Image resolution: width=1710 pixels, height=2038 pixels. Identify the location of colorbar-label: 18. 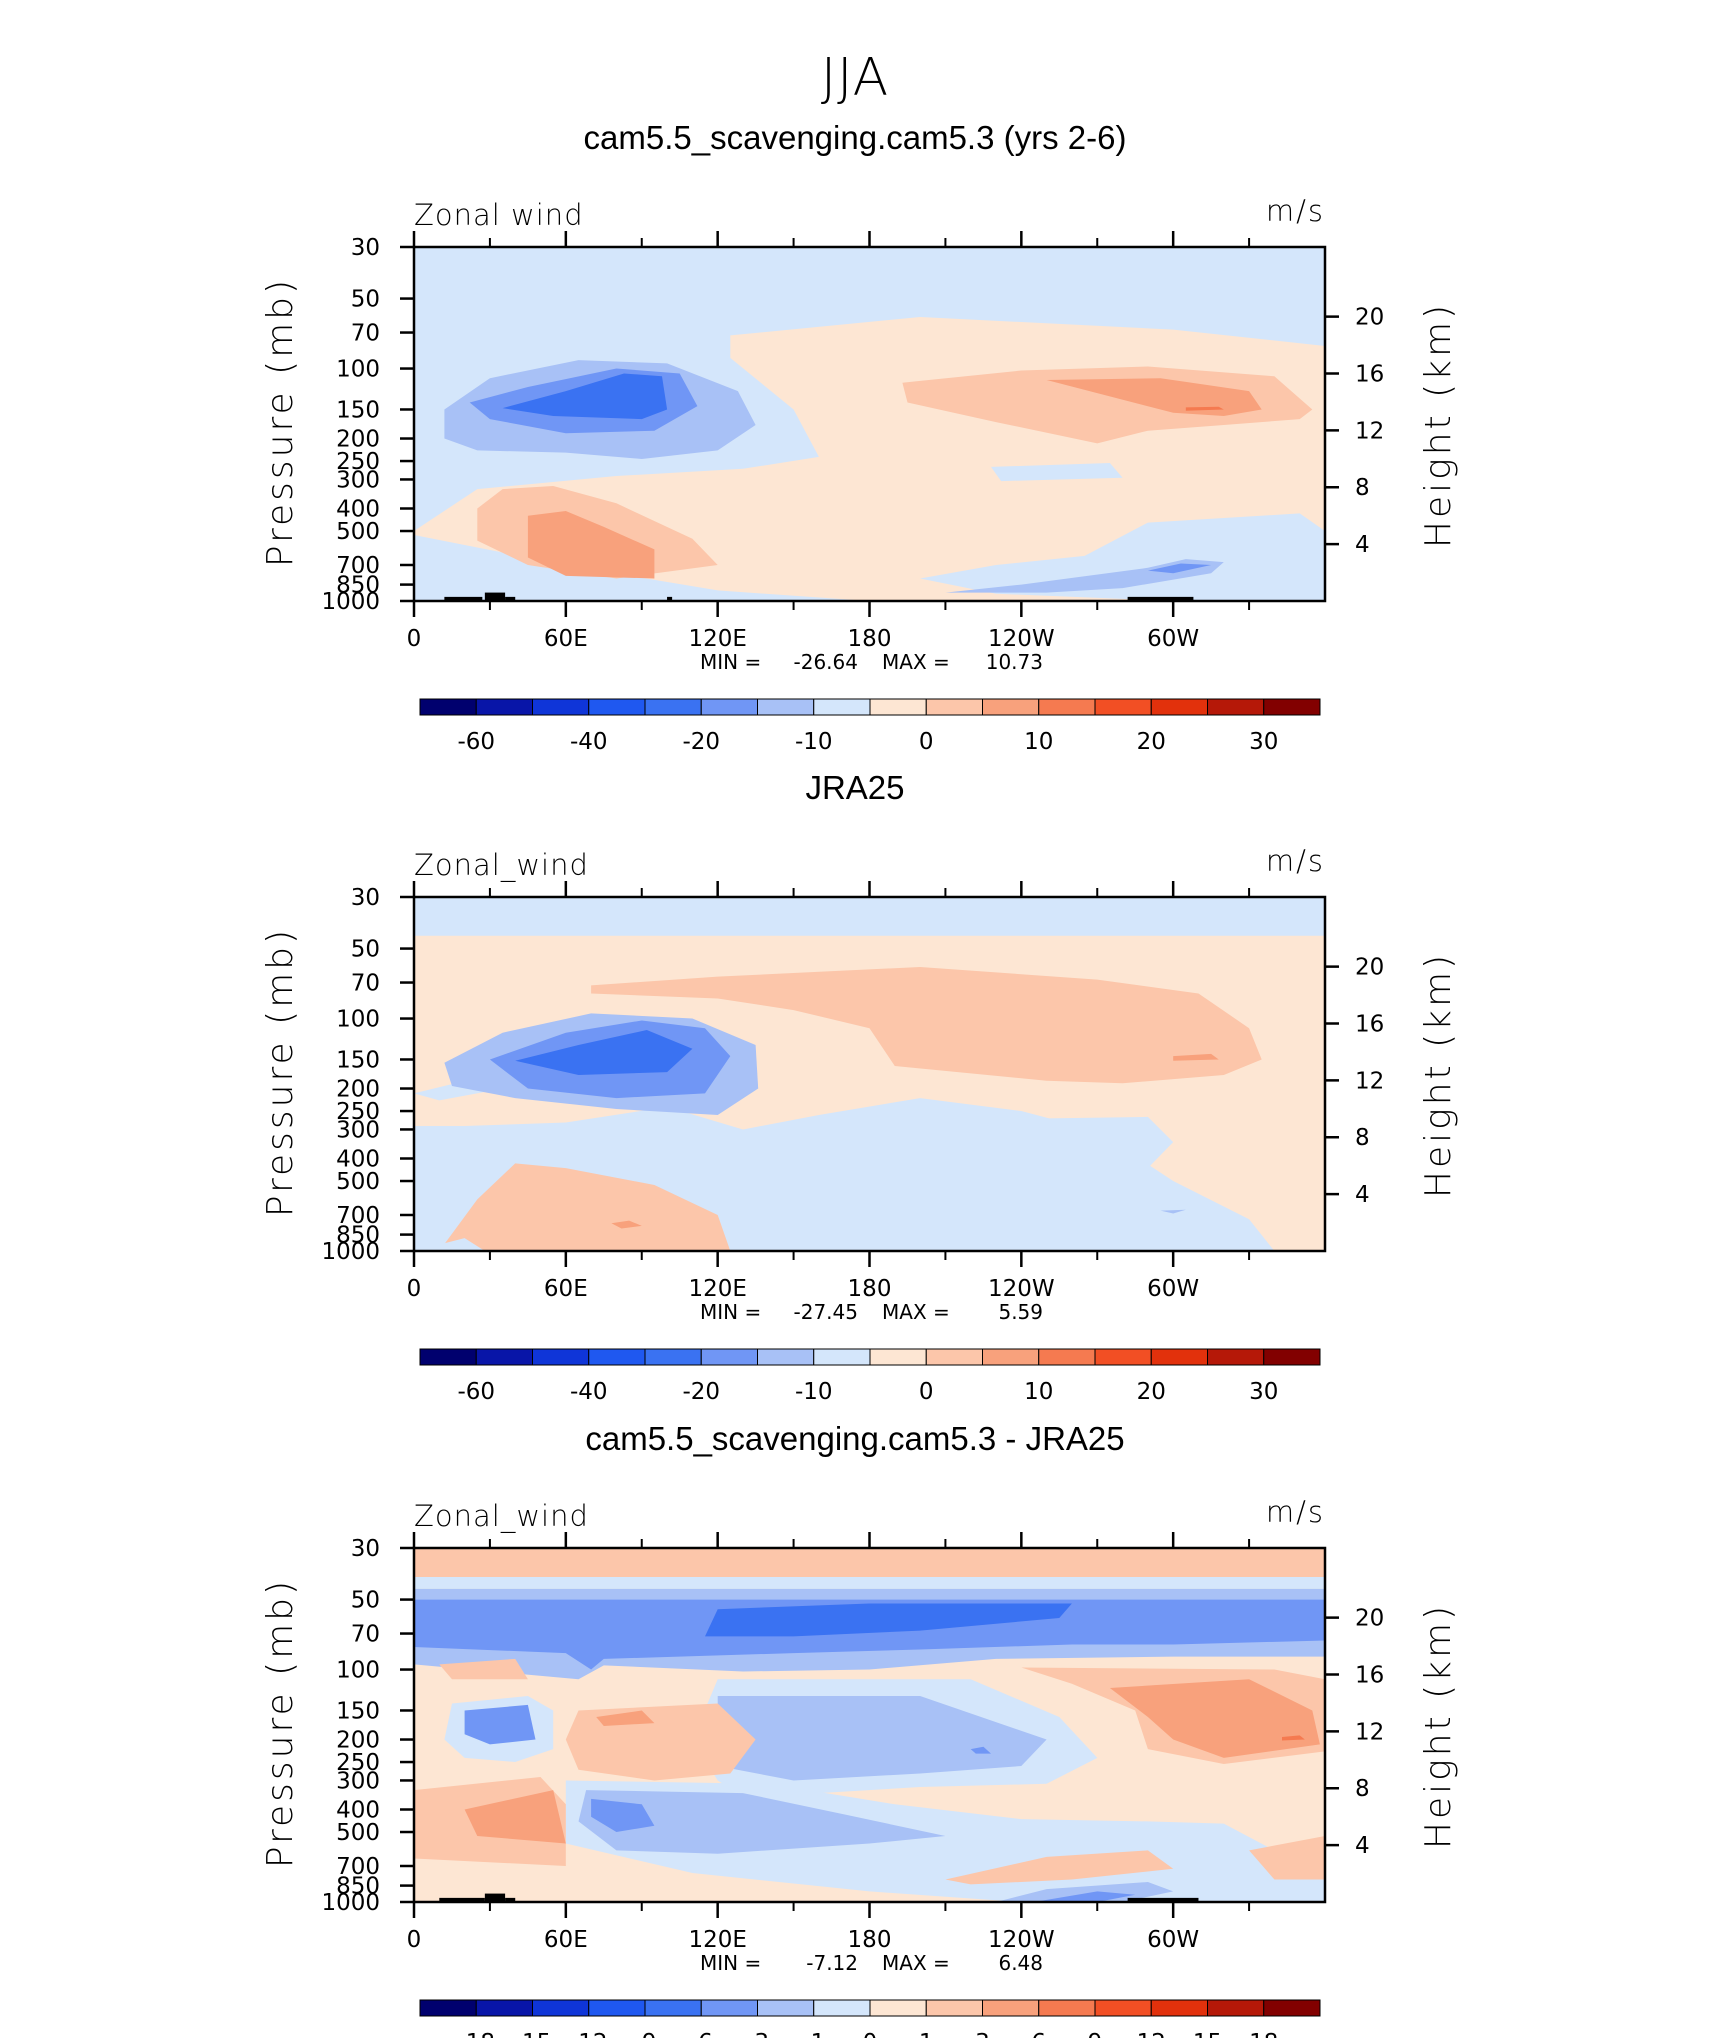
(1263, 2034).